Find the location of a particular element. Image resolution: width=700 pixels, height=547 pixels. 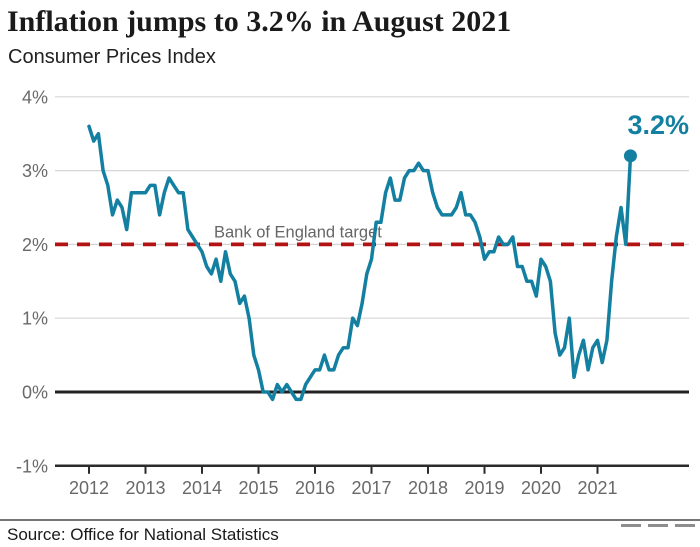

page-title: Inflation jumps to 3.2% in August 2021 is located at coordinates (259, 21).